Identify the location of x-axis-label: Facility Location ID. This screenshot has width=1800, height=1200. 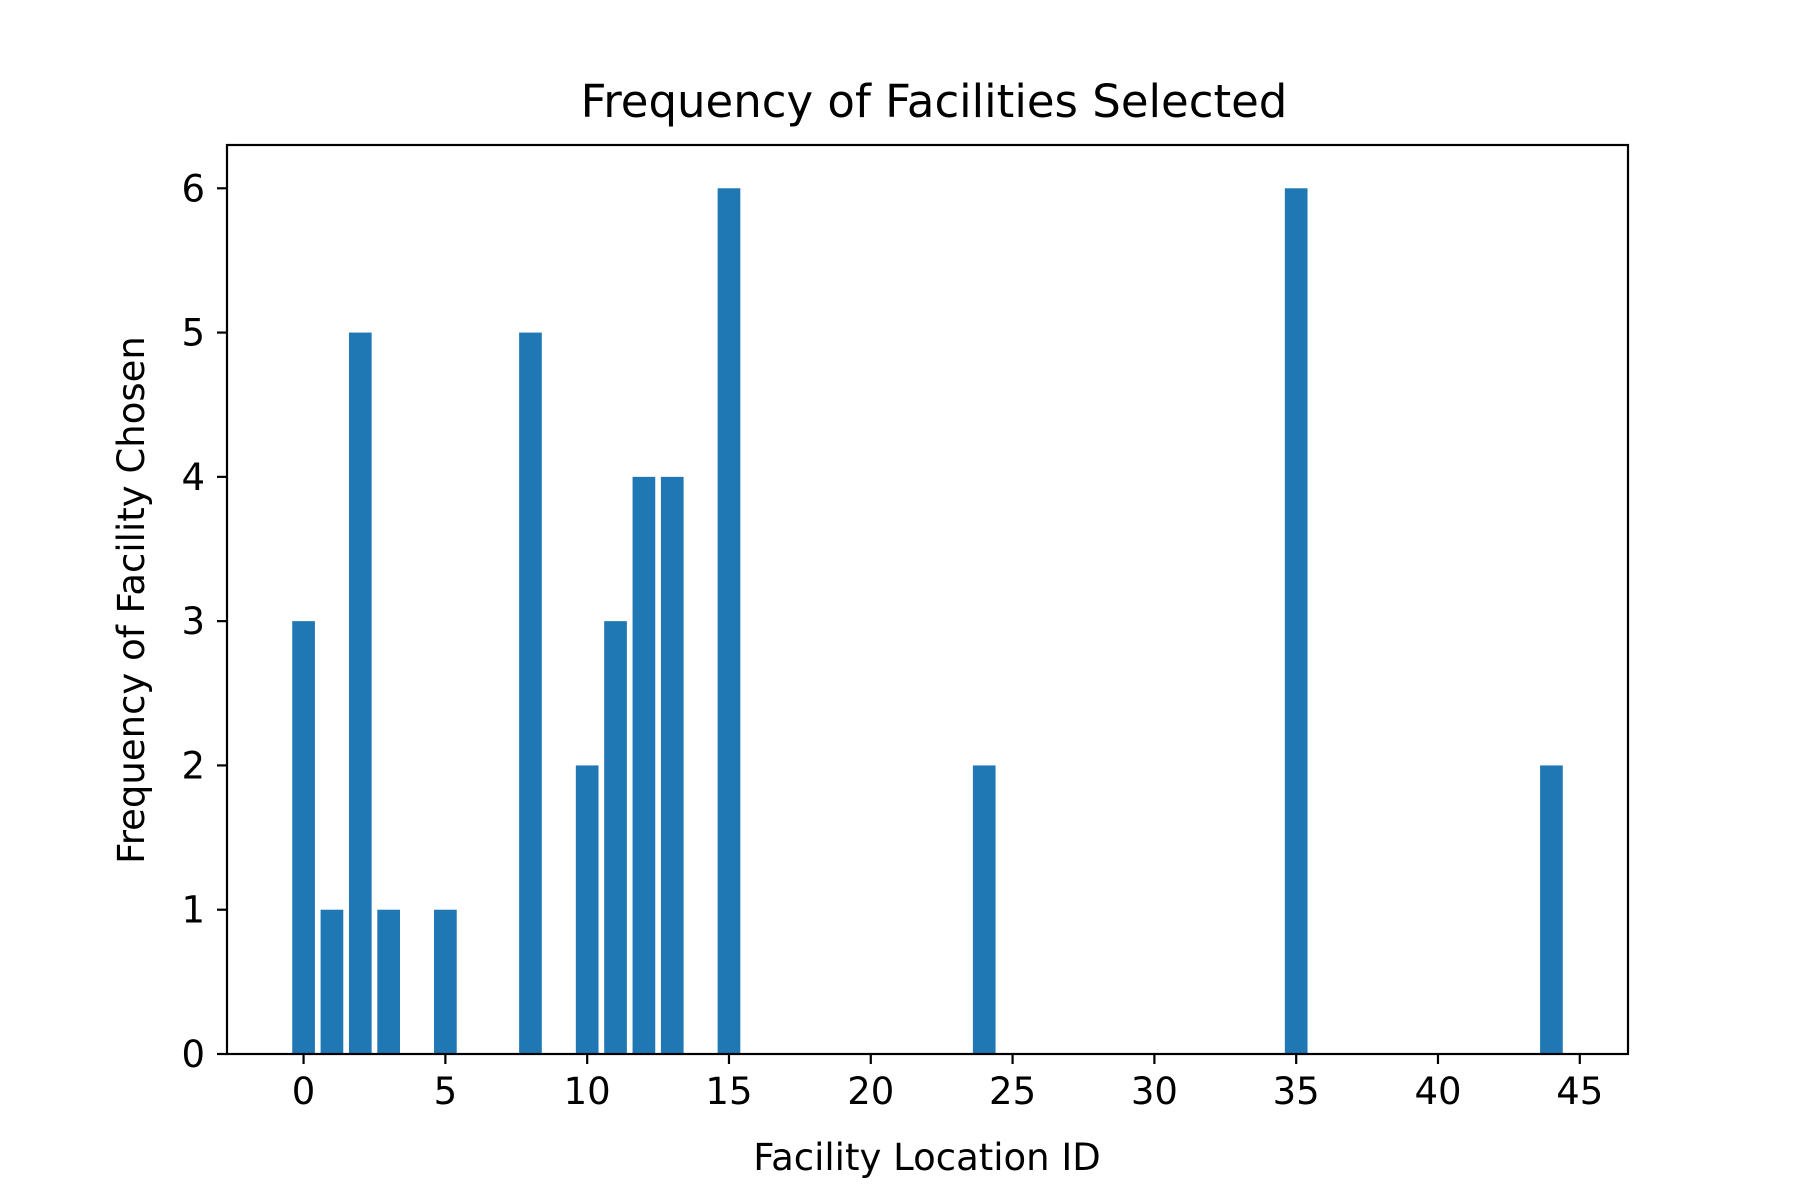
(927, 1157).